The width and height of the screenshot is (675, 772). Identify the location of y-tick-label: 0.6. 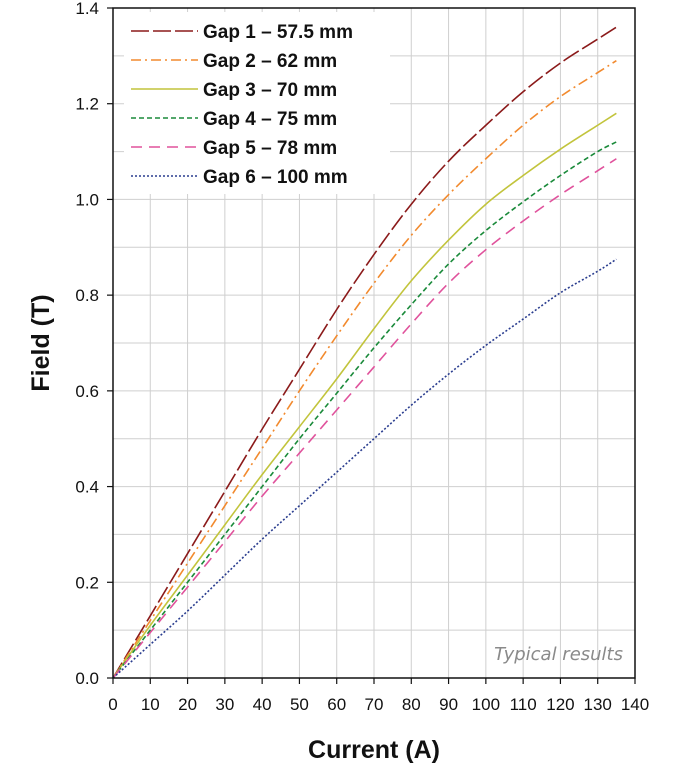
(87, 391).